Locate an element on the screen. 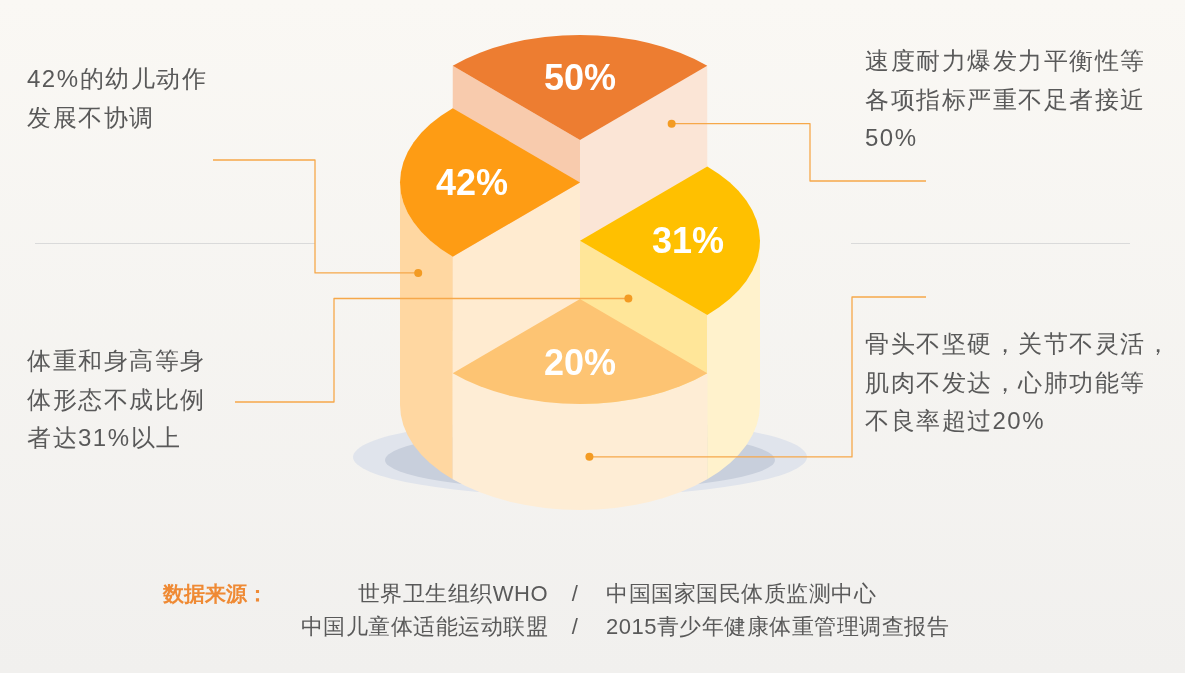 Image resolution: width=1185 pixels, height=673 pixels. annotation: 世界卫生组织WHO is located at coordinates (452, 593).